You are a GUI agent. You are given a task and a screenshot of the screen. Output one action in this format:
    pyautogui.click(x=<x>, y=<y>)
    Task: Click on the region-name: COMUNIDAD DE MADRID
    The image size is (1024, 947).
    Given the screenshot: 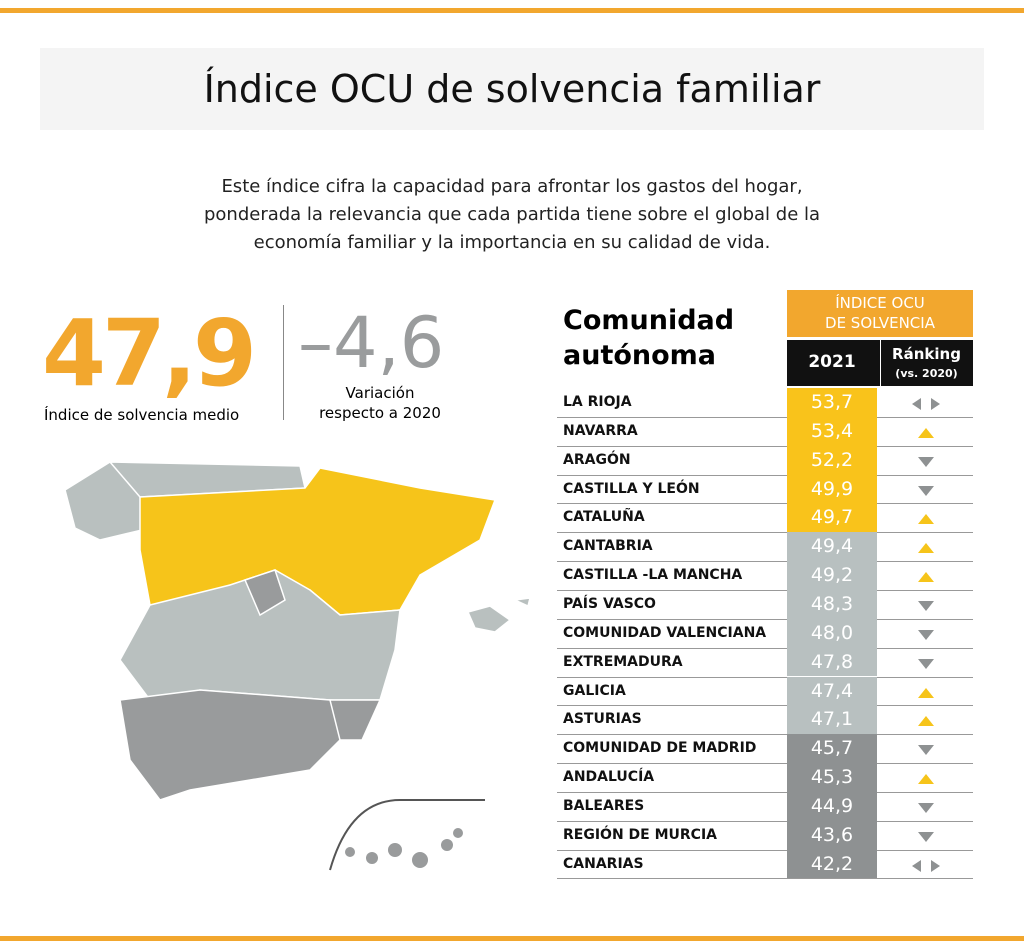 What is the action you would take?
    pyautogui.click(x=660, y=748)
    